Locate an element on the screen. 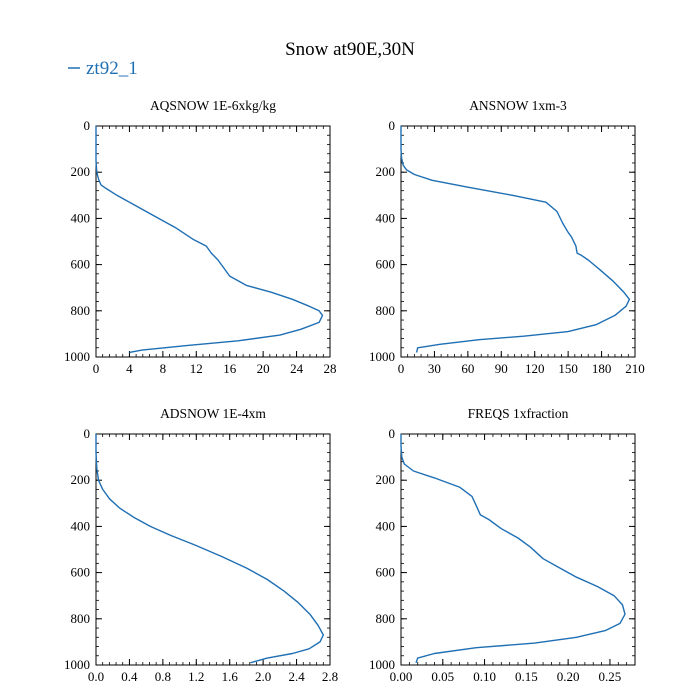 The image size is (700, 700). x-tick-label: 0.20 is located at coordinates (568, 676).